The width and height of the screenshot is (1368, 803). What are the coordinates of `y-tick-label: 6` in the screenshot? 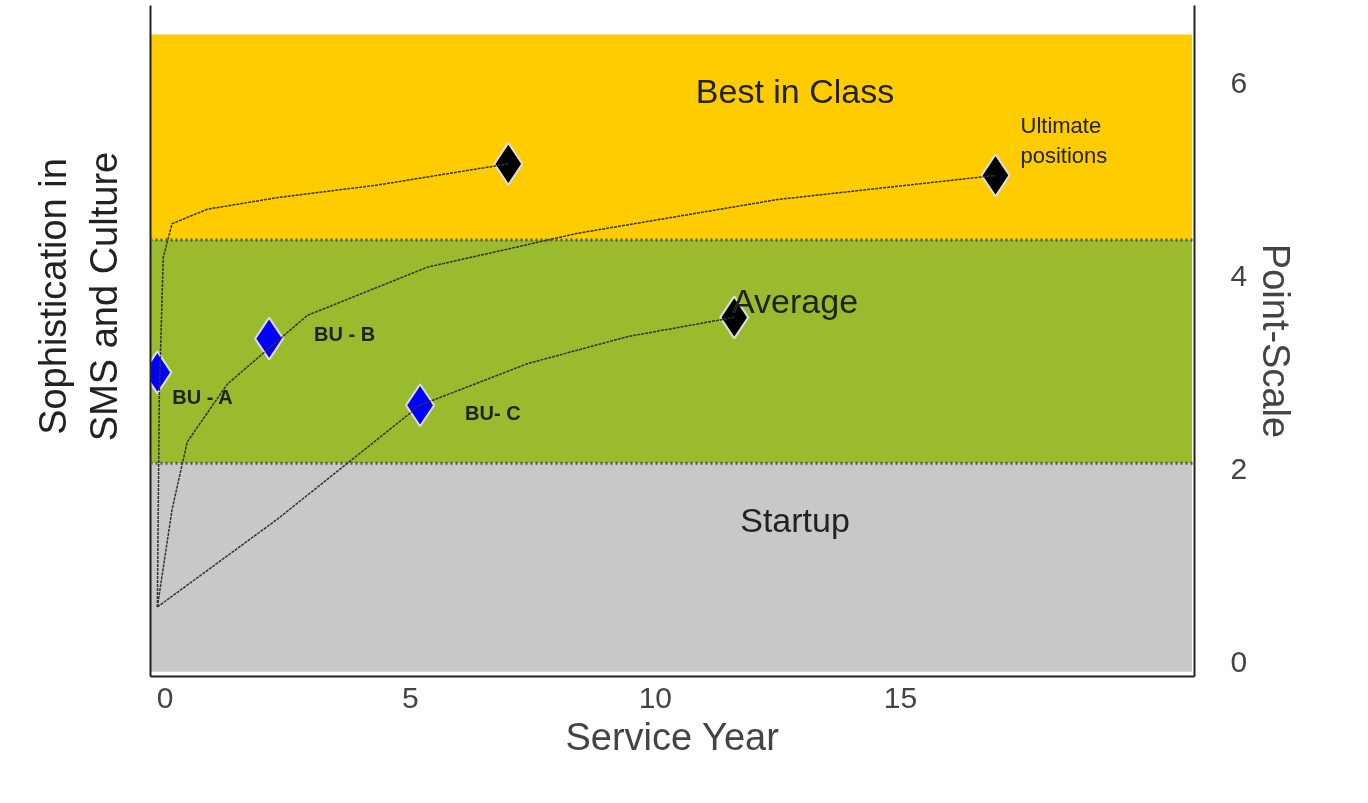 It's located at (1239, 82).